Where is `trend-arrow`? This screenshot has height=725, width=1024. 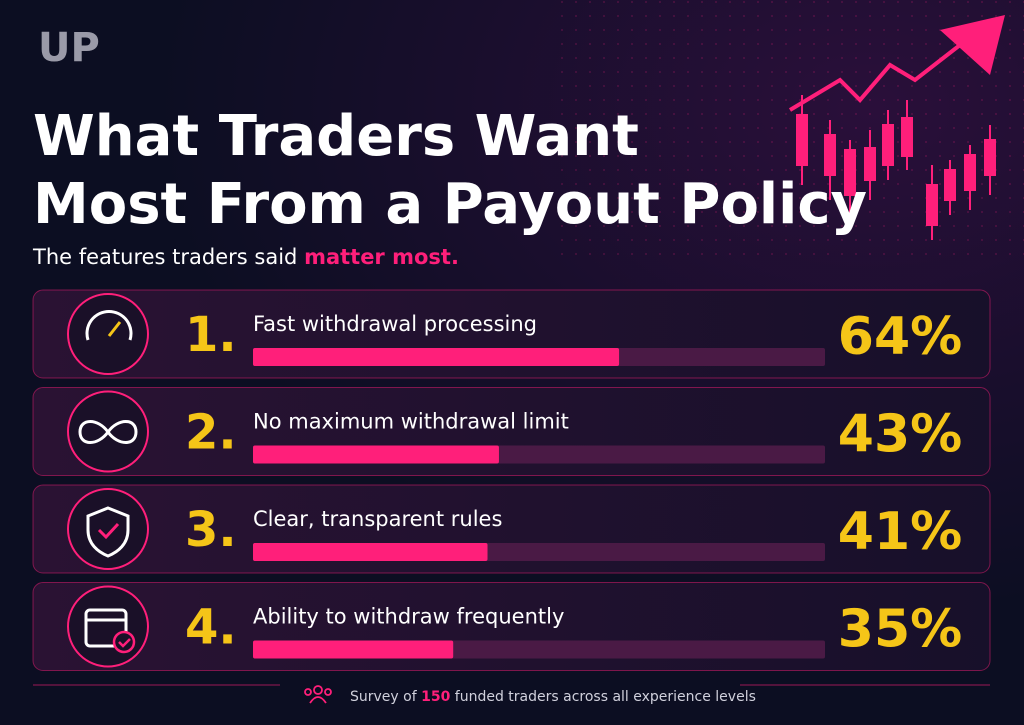
trend-arrow is located at coordinates (972, 45).